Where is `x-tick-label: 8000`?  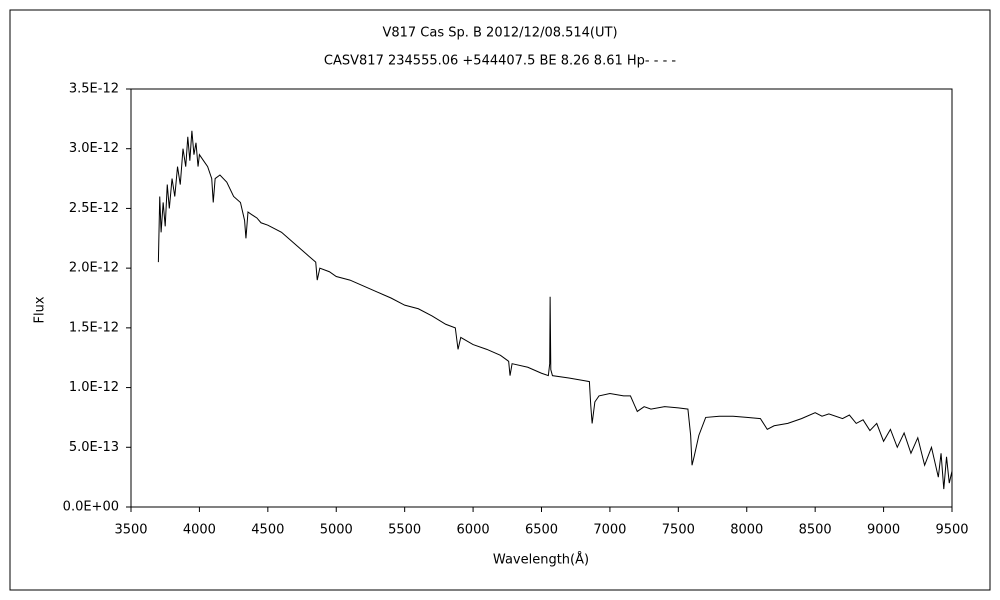 x-tick-label: 8000 is located at coordinates (746, 530).